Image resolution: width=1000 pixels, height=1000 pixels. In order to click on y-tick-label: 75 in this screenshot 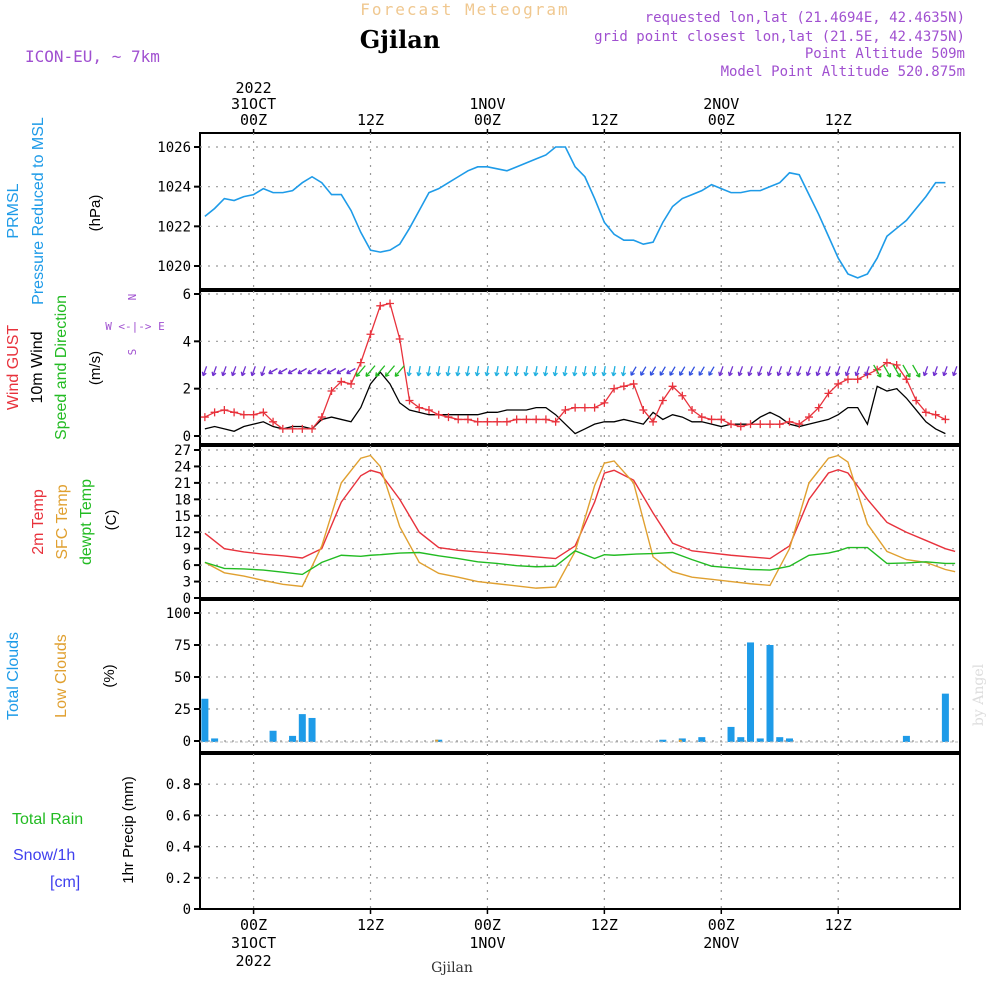, I will do `click(182, 646)`.